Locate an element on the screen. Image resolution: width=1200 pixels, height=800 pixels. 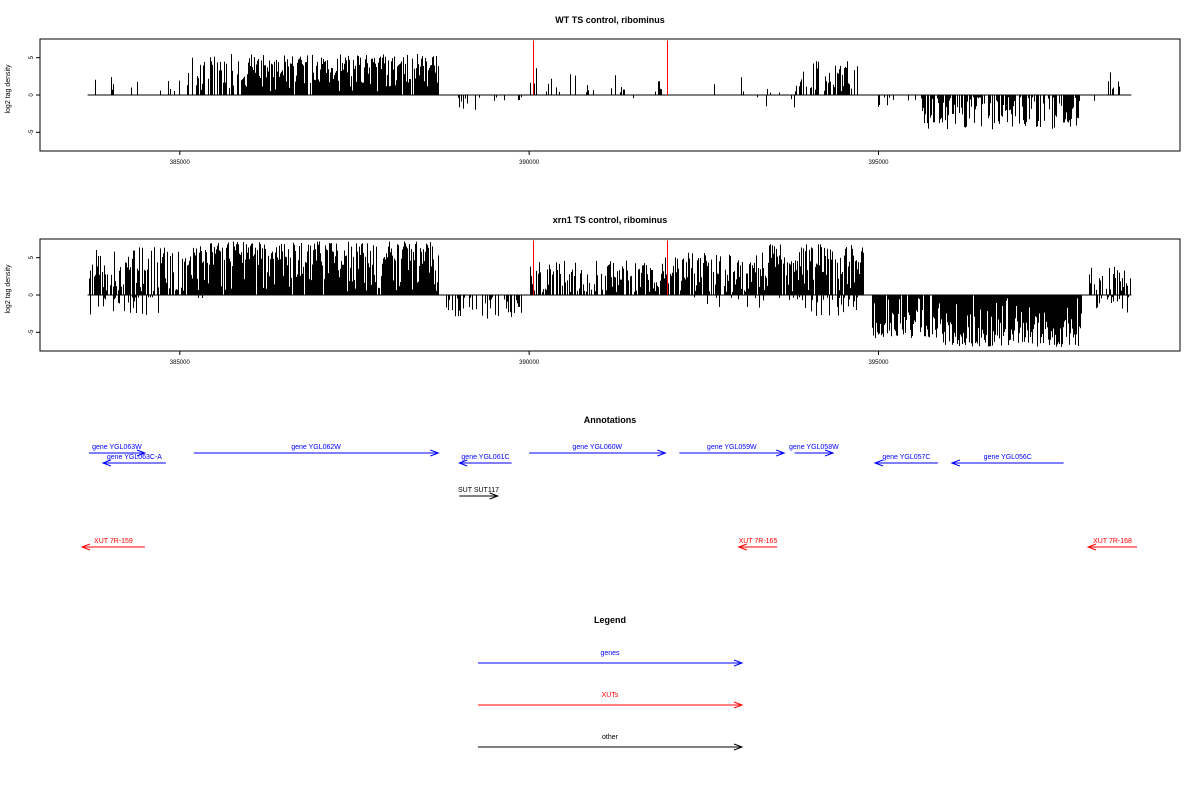
panel-title: WT TS control, ribominus is located at coordinates (610, 20).